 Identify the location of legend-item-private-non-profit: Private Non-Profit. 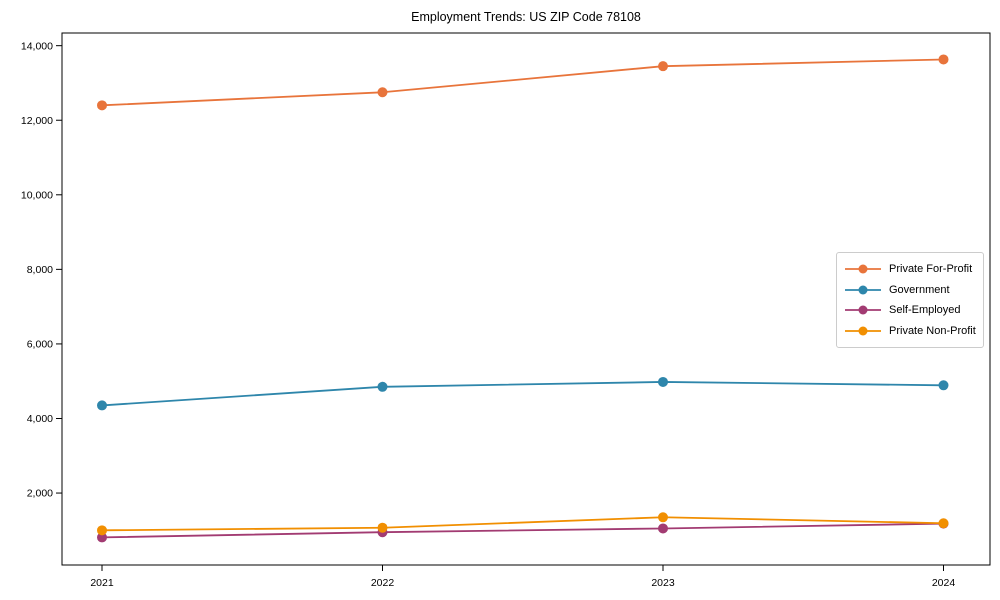
(910, 331).